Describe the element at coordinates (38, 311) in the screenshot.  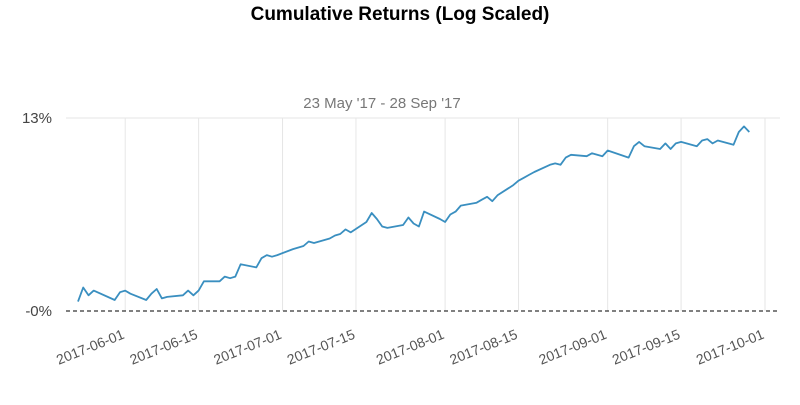
I see `y-tick-label: -0%` at that location.